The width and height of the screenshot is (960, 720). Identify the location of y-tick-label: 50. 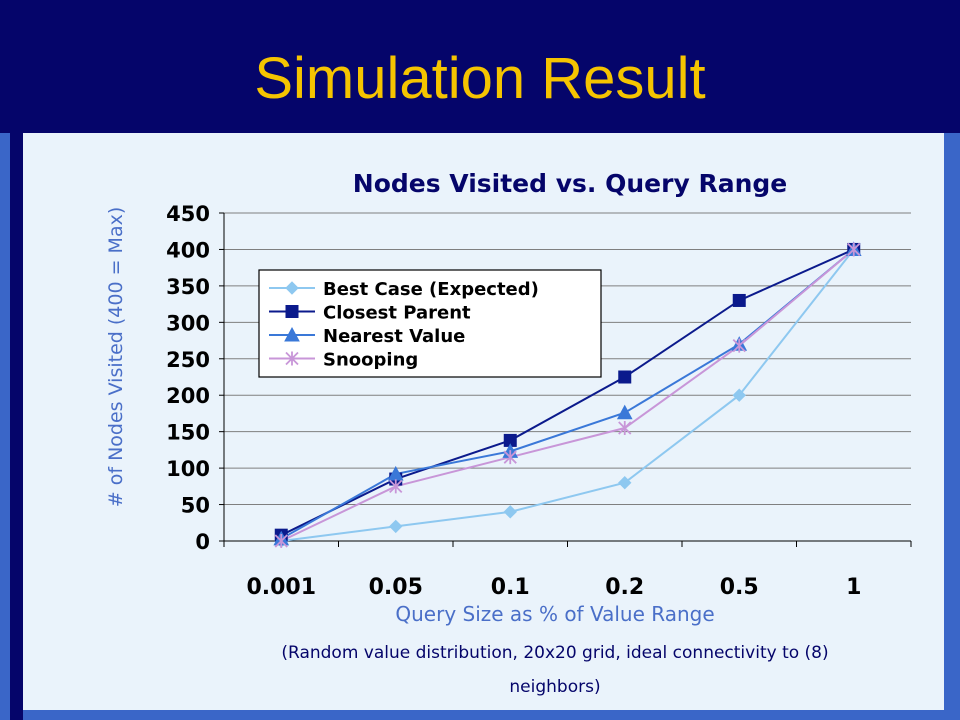
(195, 506).